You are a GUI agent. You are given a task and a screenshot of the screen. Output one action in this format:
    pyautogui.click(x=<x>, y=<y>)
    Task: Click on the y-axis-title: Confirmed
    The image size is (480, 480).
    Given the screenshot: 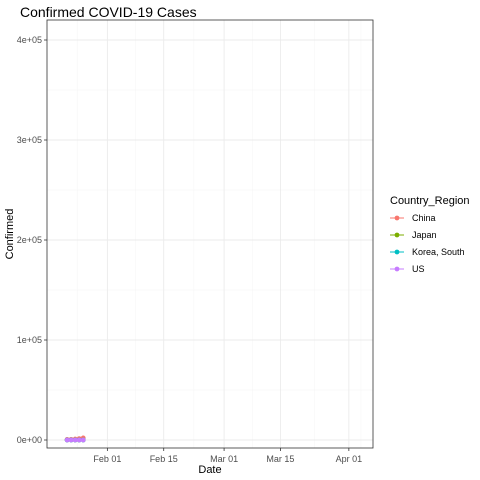 What is the action you would take?
    pyautogui.click(x=10, y=234)
    